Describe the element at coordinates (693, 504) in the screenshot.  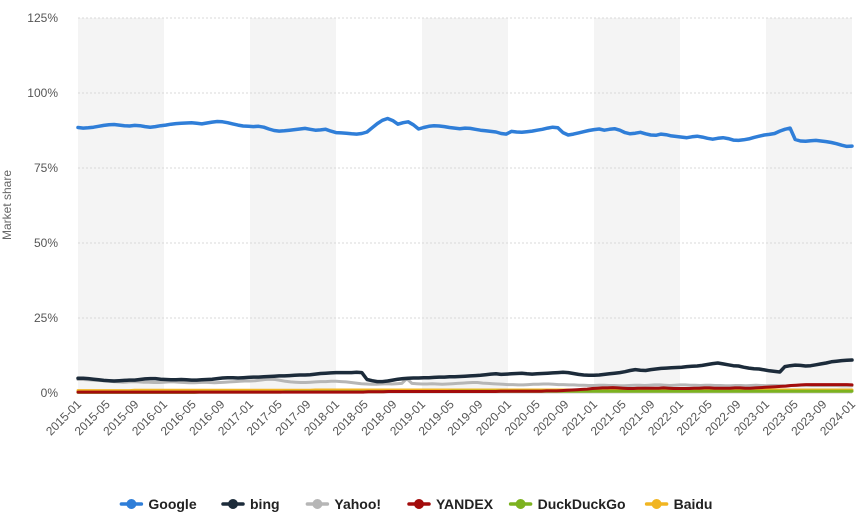
I see `legend-label: Baidu` at that location.